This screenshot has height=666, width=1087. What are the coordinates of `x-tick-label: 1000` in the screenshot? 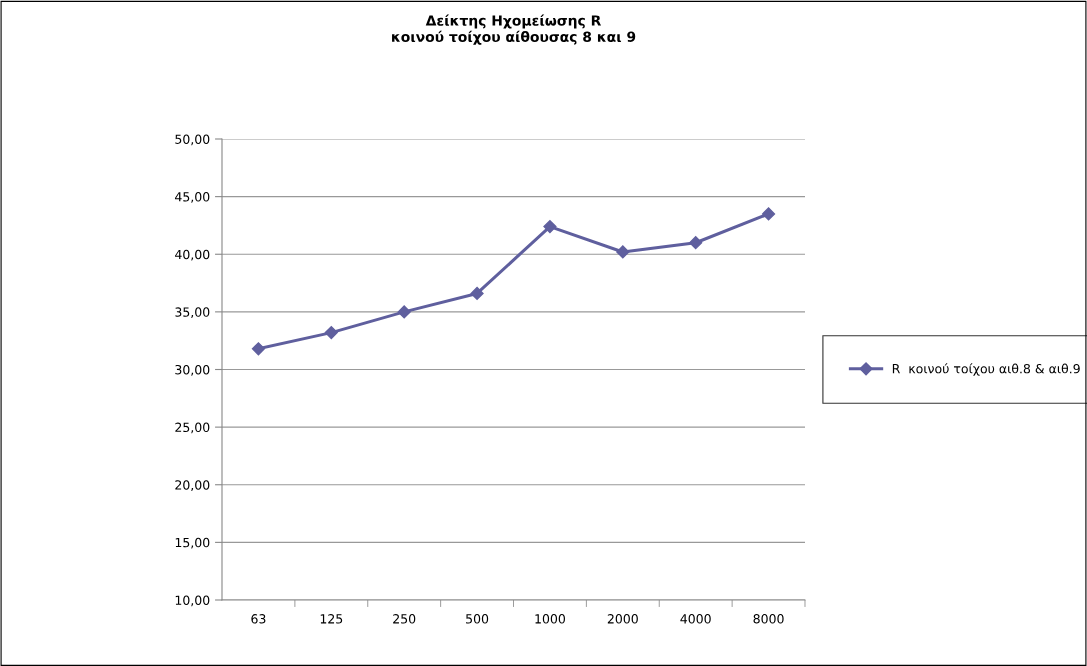 It's located at (550, 619).